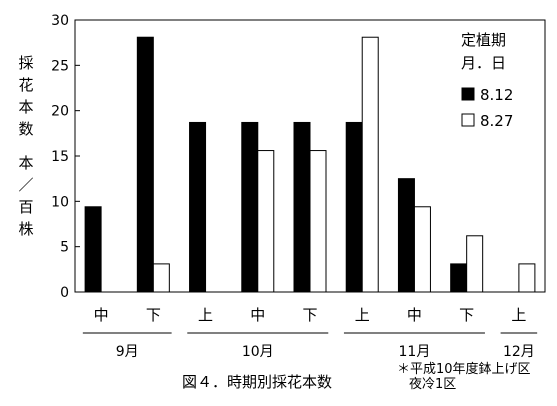 The height and width of the screenshot is (406, 557). Describe the element at coordinates (483, 40) in the screenshot. I see `legend-title-1: 定植期` at that location.